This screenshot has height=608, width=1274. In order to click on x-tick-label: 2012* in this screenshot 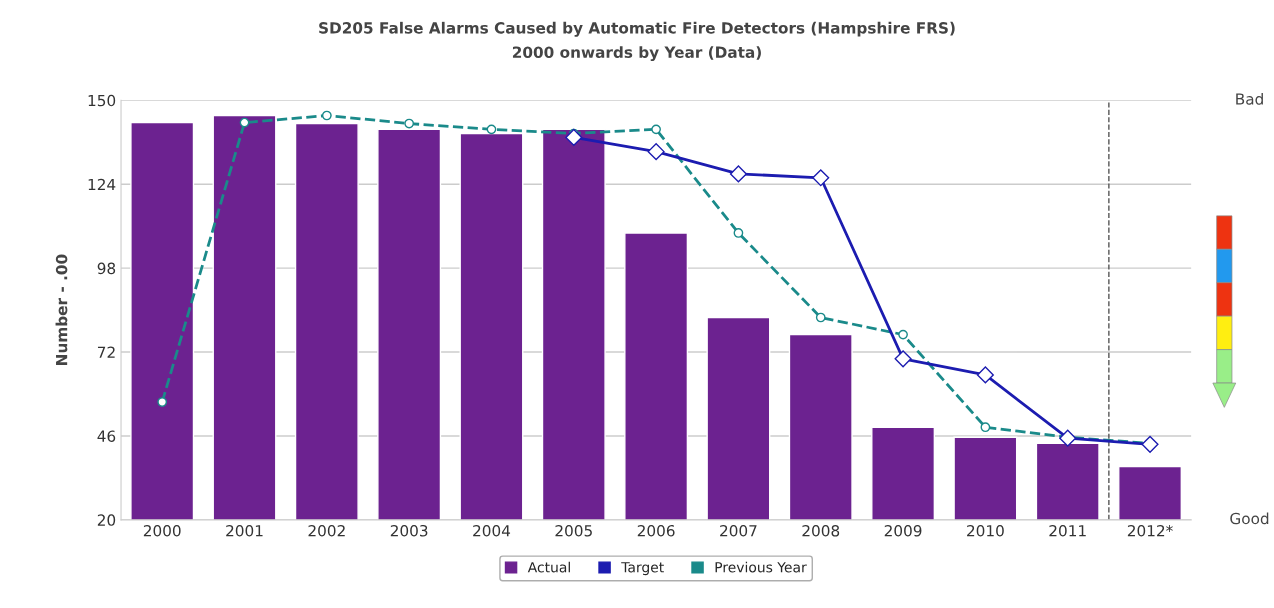, I will do `click(1150, 530)`.